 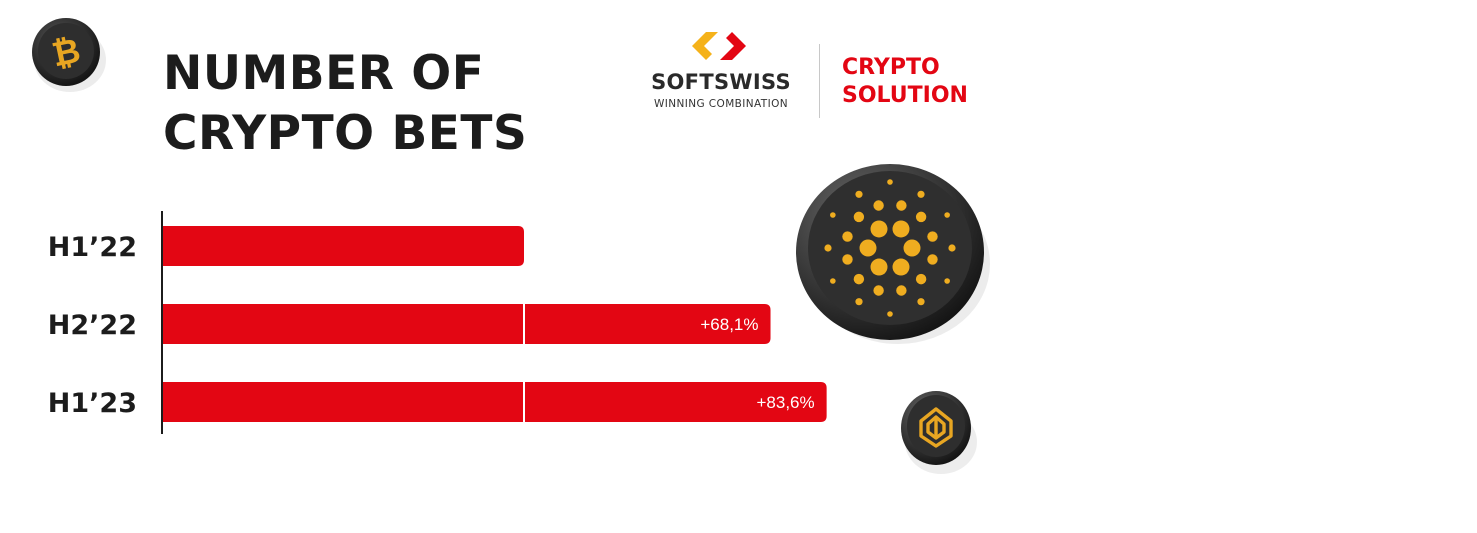 What do you see at coordinates (819, 81) in the screenshot?
I see `logo-divider` at bounding box center [819, 81].